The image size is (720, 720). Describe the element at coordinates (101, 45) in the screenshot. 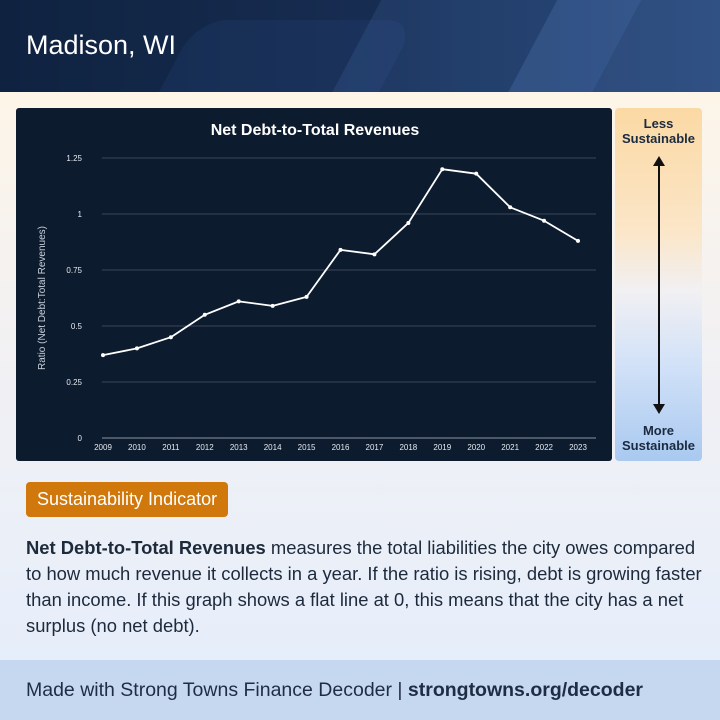

I see `city-title: Madison, WI` at that location.